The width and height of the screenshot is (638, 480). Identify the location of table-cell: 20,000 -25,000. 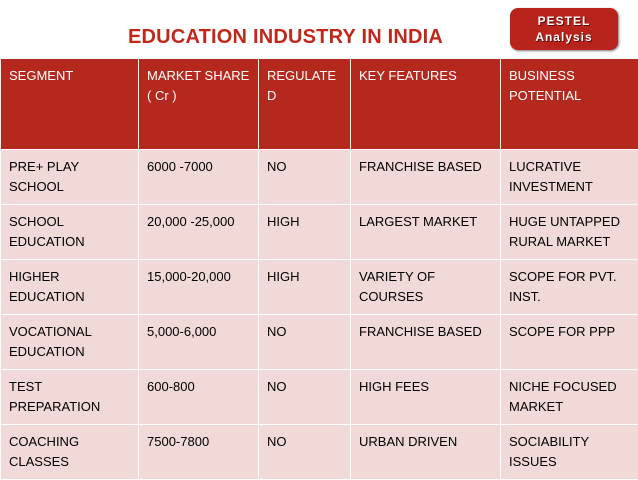
(199, 232).